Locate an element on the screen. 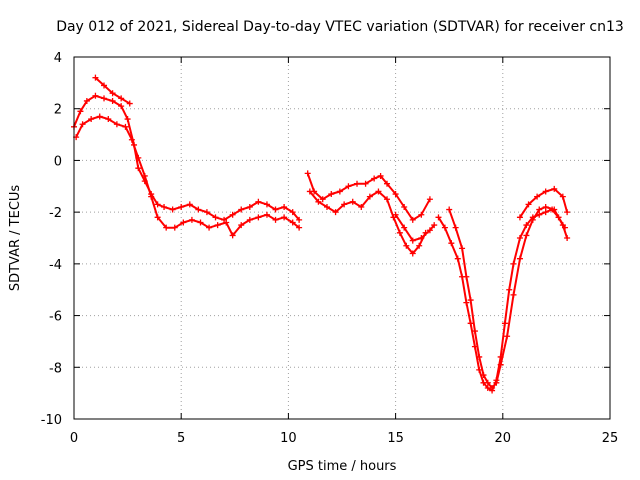 This screenshot has height=480, width=640. y-axis: -10 -8 -6 -4 -2 0 2 4 is located at coordinates (51, 239).